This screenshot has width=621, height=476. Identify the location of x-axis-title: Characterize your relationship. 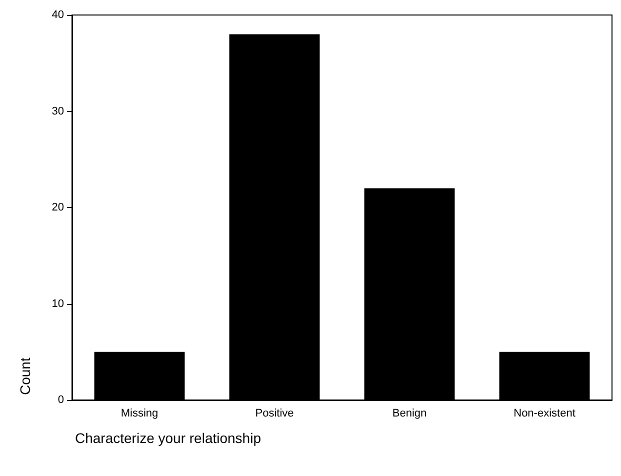
(168, 438).